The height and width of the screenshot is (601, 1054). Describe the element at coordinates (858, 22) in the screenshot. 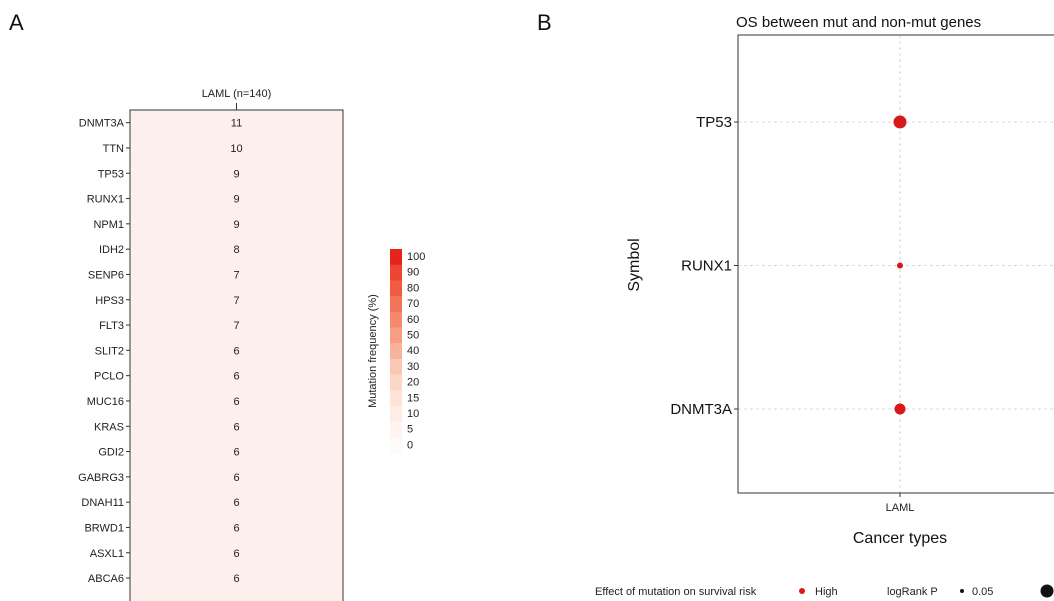

I see `plot-title: OS between mut and non-mut genes` at that location.